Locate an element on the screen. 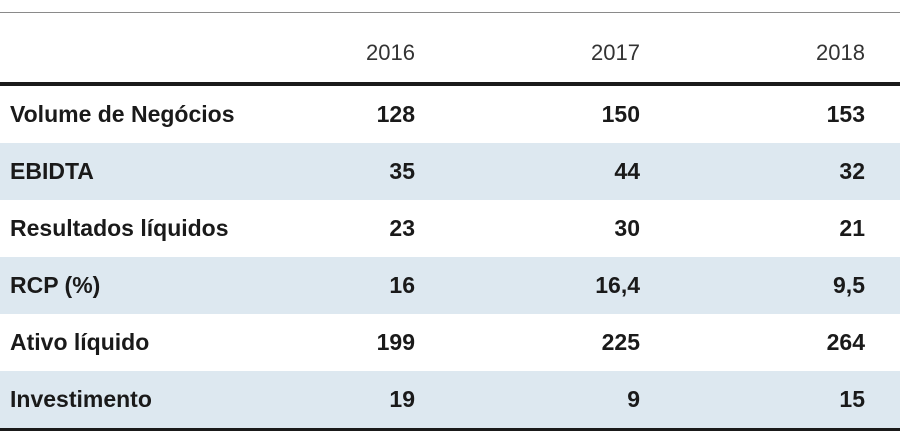 The height and width of the screenshot is (440, 900). table-cell: 150 is located at coordinates (620, 114).